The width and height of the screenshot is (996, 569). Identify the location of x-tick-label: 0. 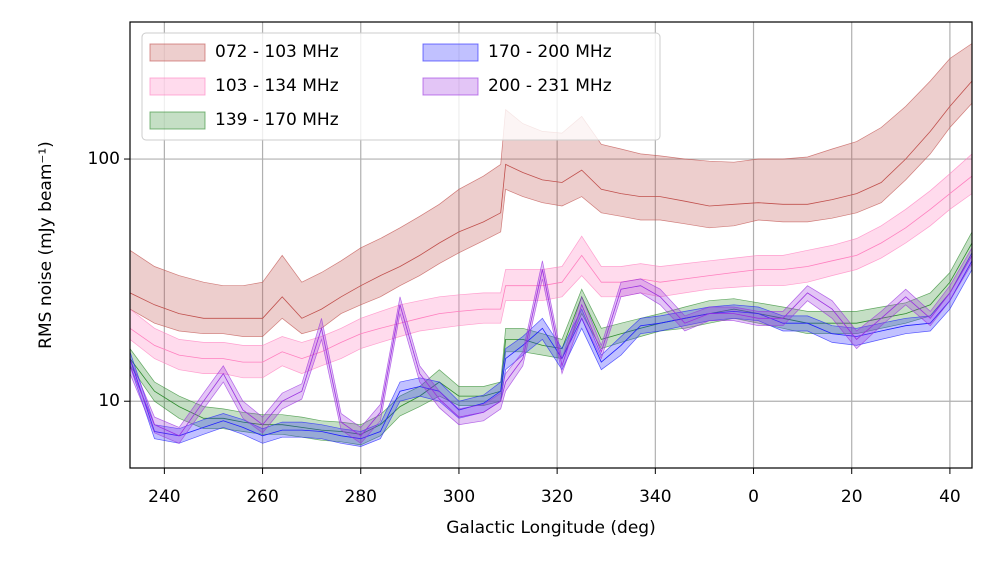
(753, 497).